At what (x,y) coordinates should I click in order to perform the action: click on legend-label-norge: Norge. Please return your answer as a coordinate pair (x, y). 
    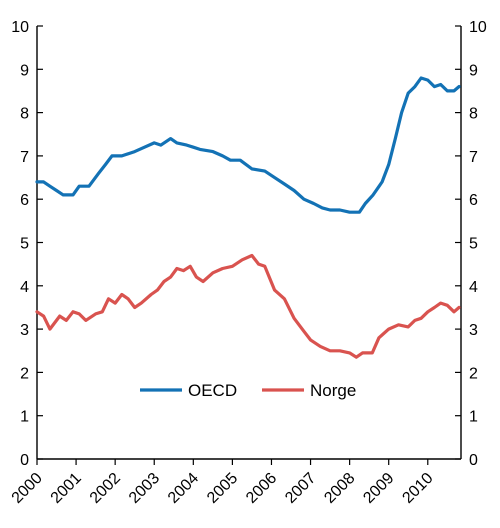
    Looking at the image, I should click on (333, 390).